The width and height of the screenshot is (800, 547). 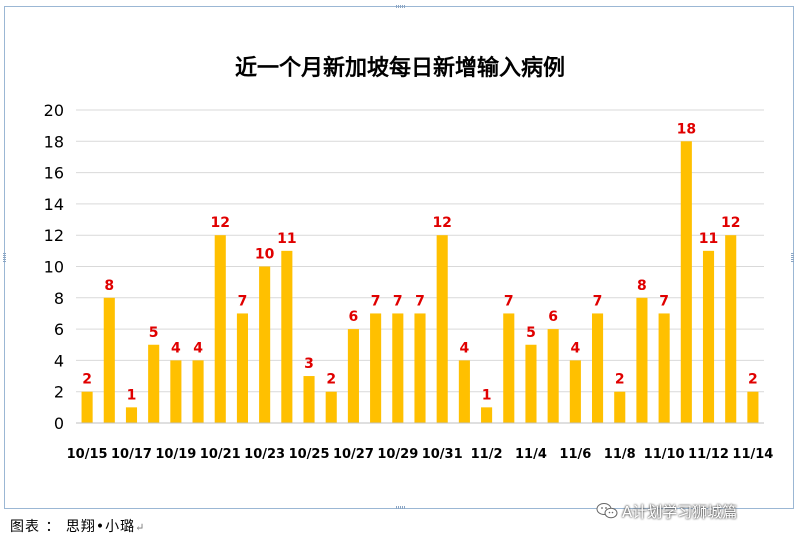 What do you see at coordinates (686, 129) in the screenshot?
I see `data-label: 18` at bounding box center [686, 129].